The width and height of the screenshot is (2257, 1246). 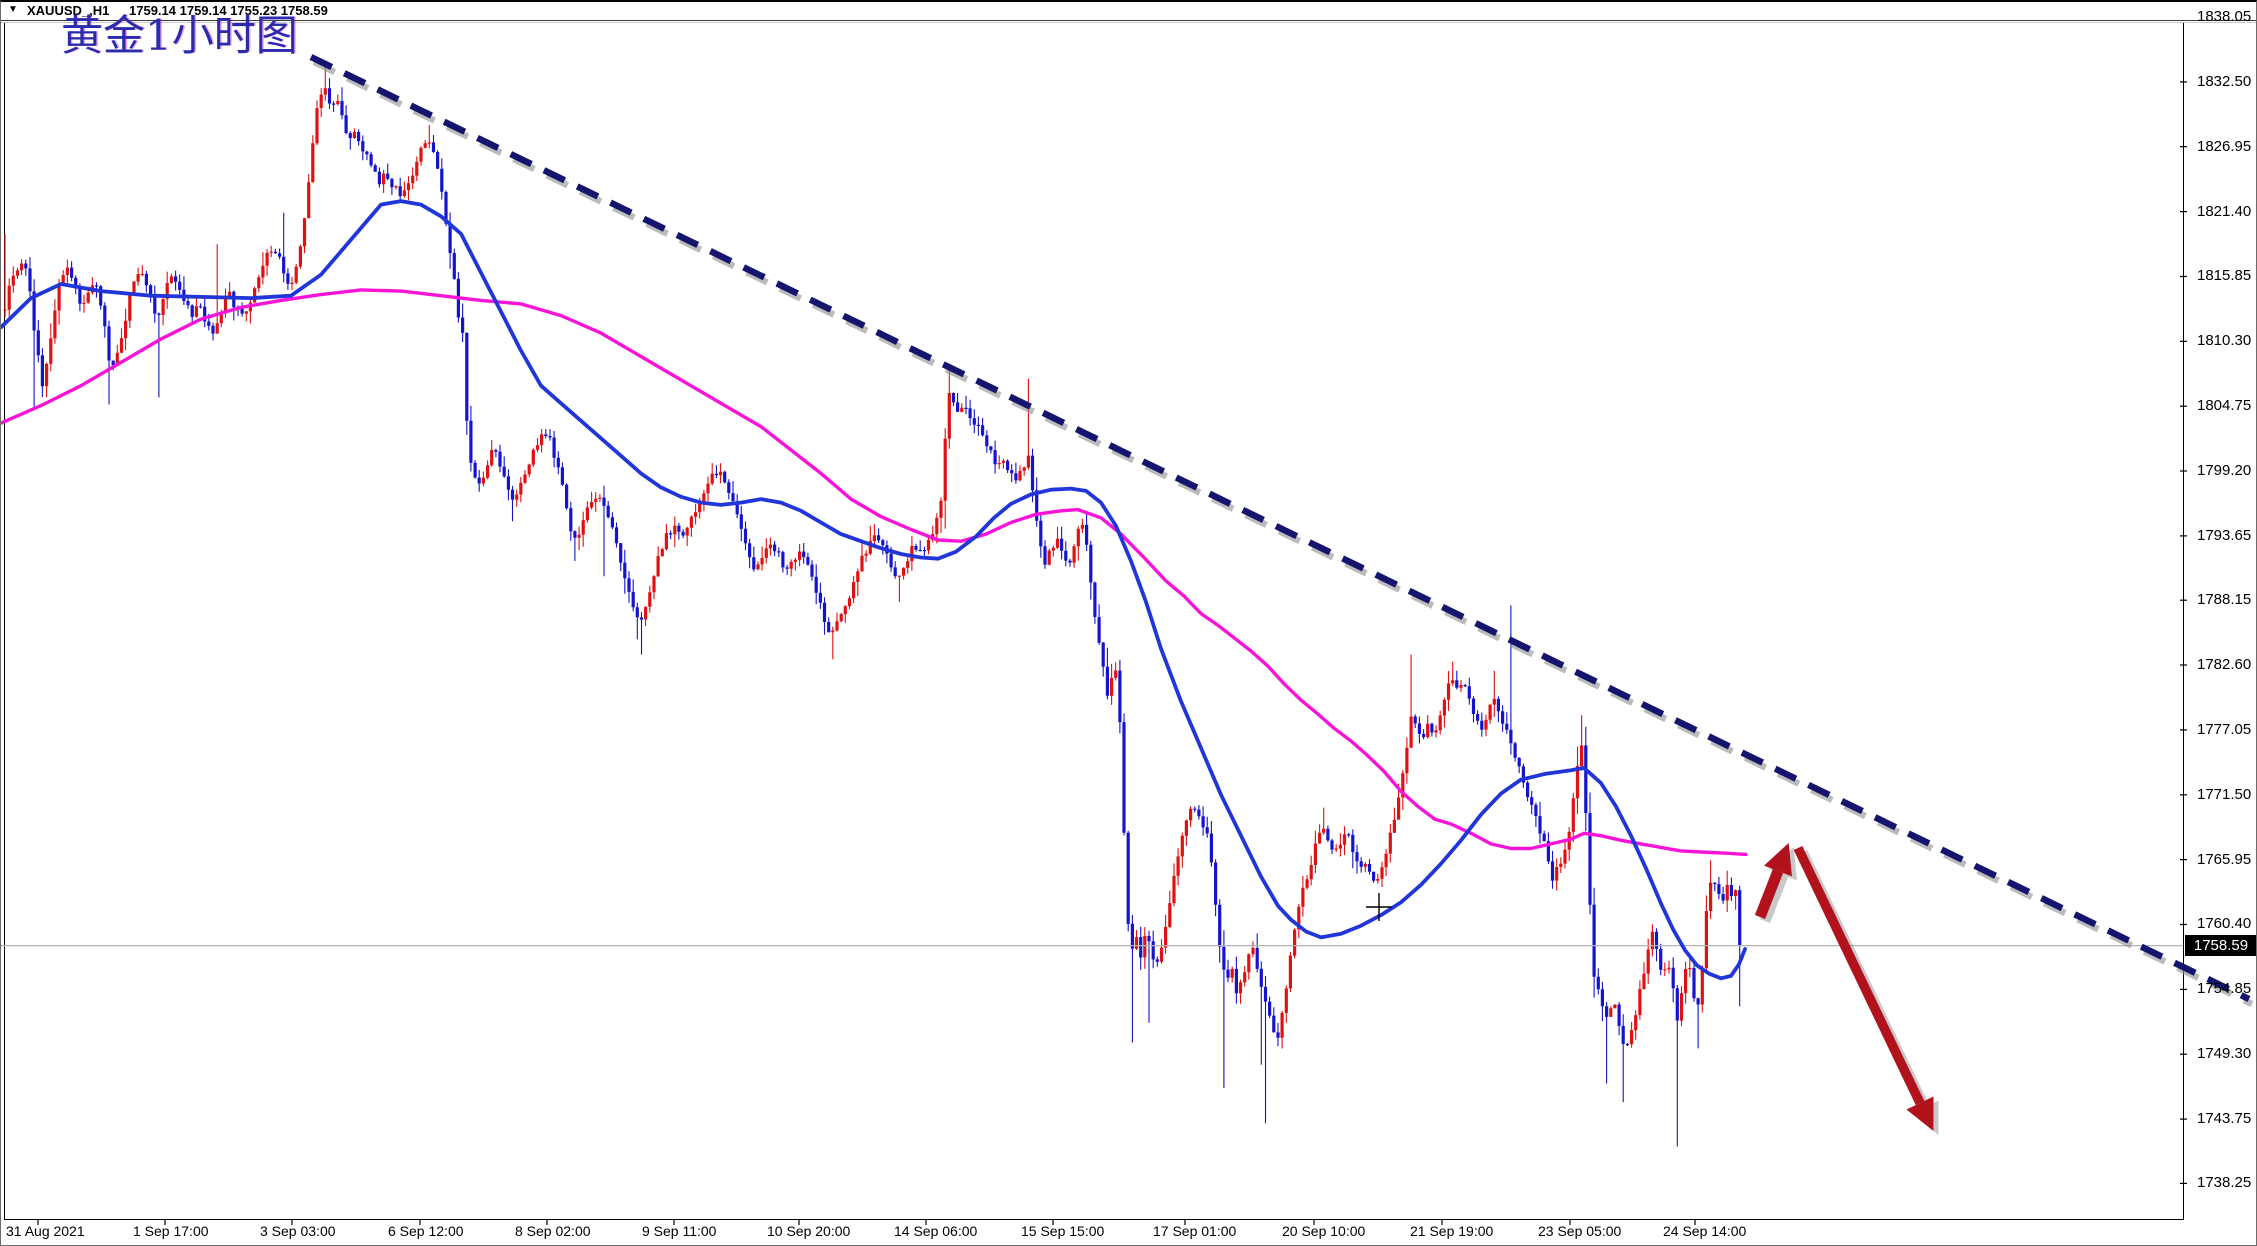 I want to click on price-axis-label: 1799.20, so click(x=2224, y=471).